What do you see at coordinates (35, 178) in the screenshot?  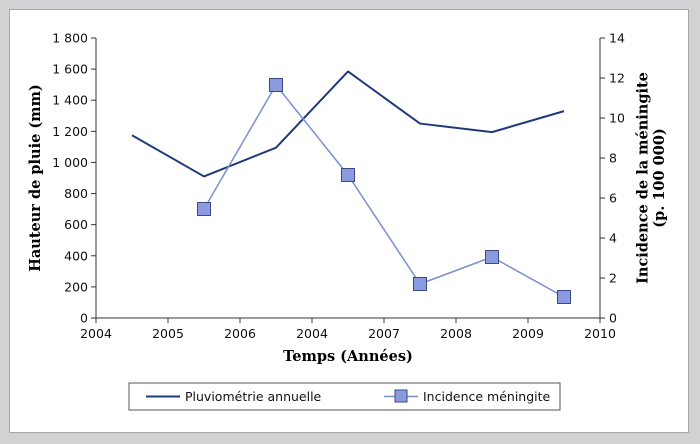 I see `left-y-axis-title: Hauteur de pluie (mm)` at bounding box center [35, 178].